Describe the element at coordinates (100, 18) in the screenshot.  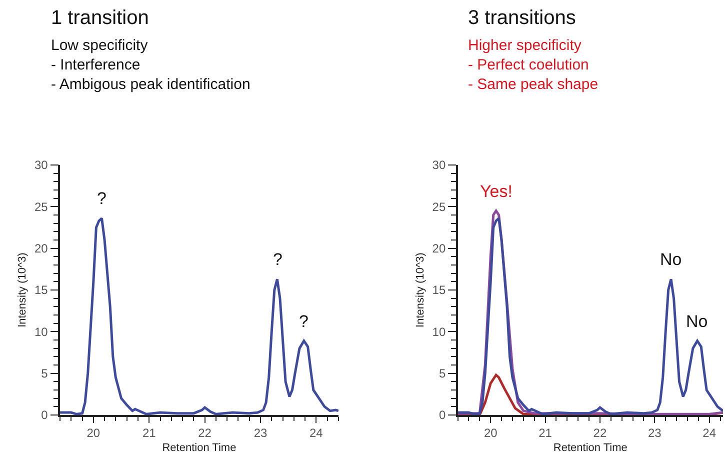
I see `chart-title: 1 transition` at that location.